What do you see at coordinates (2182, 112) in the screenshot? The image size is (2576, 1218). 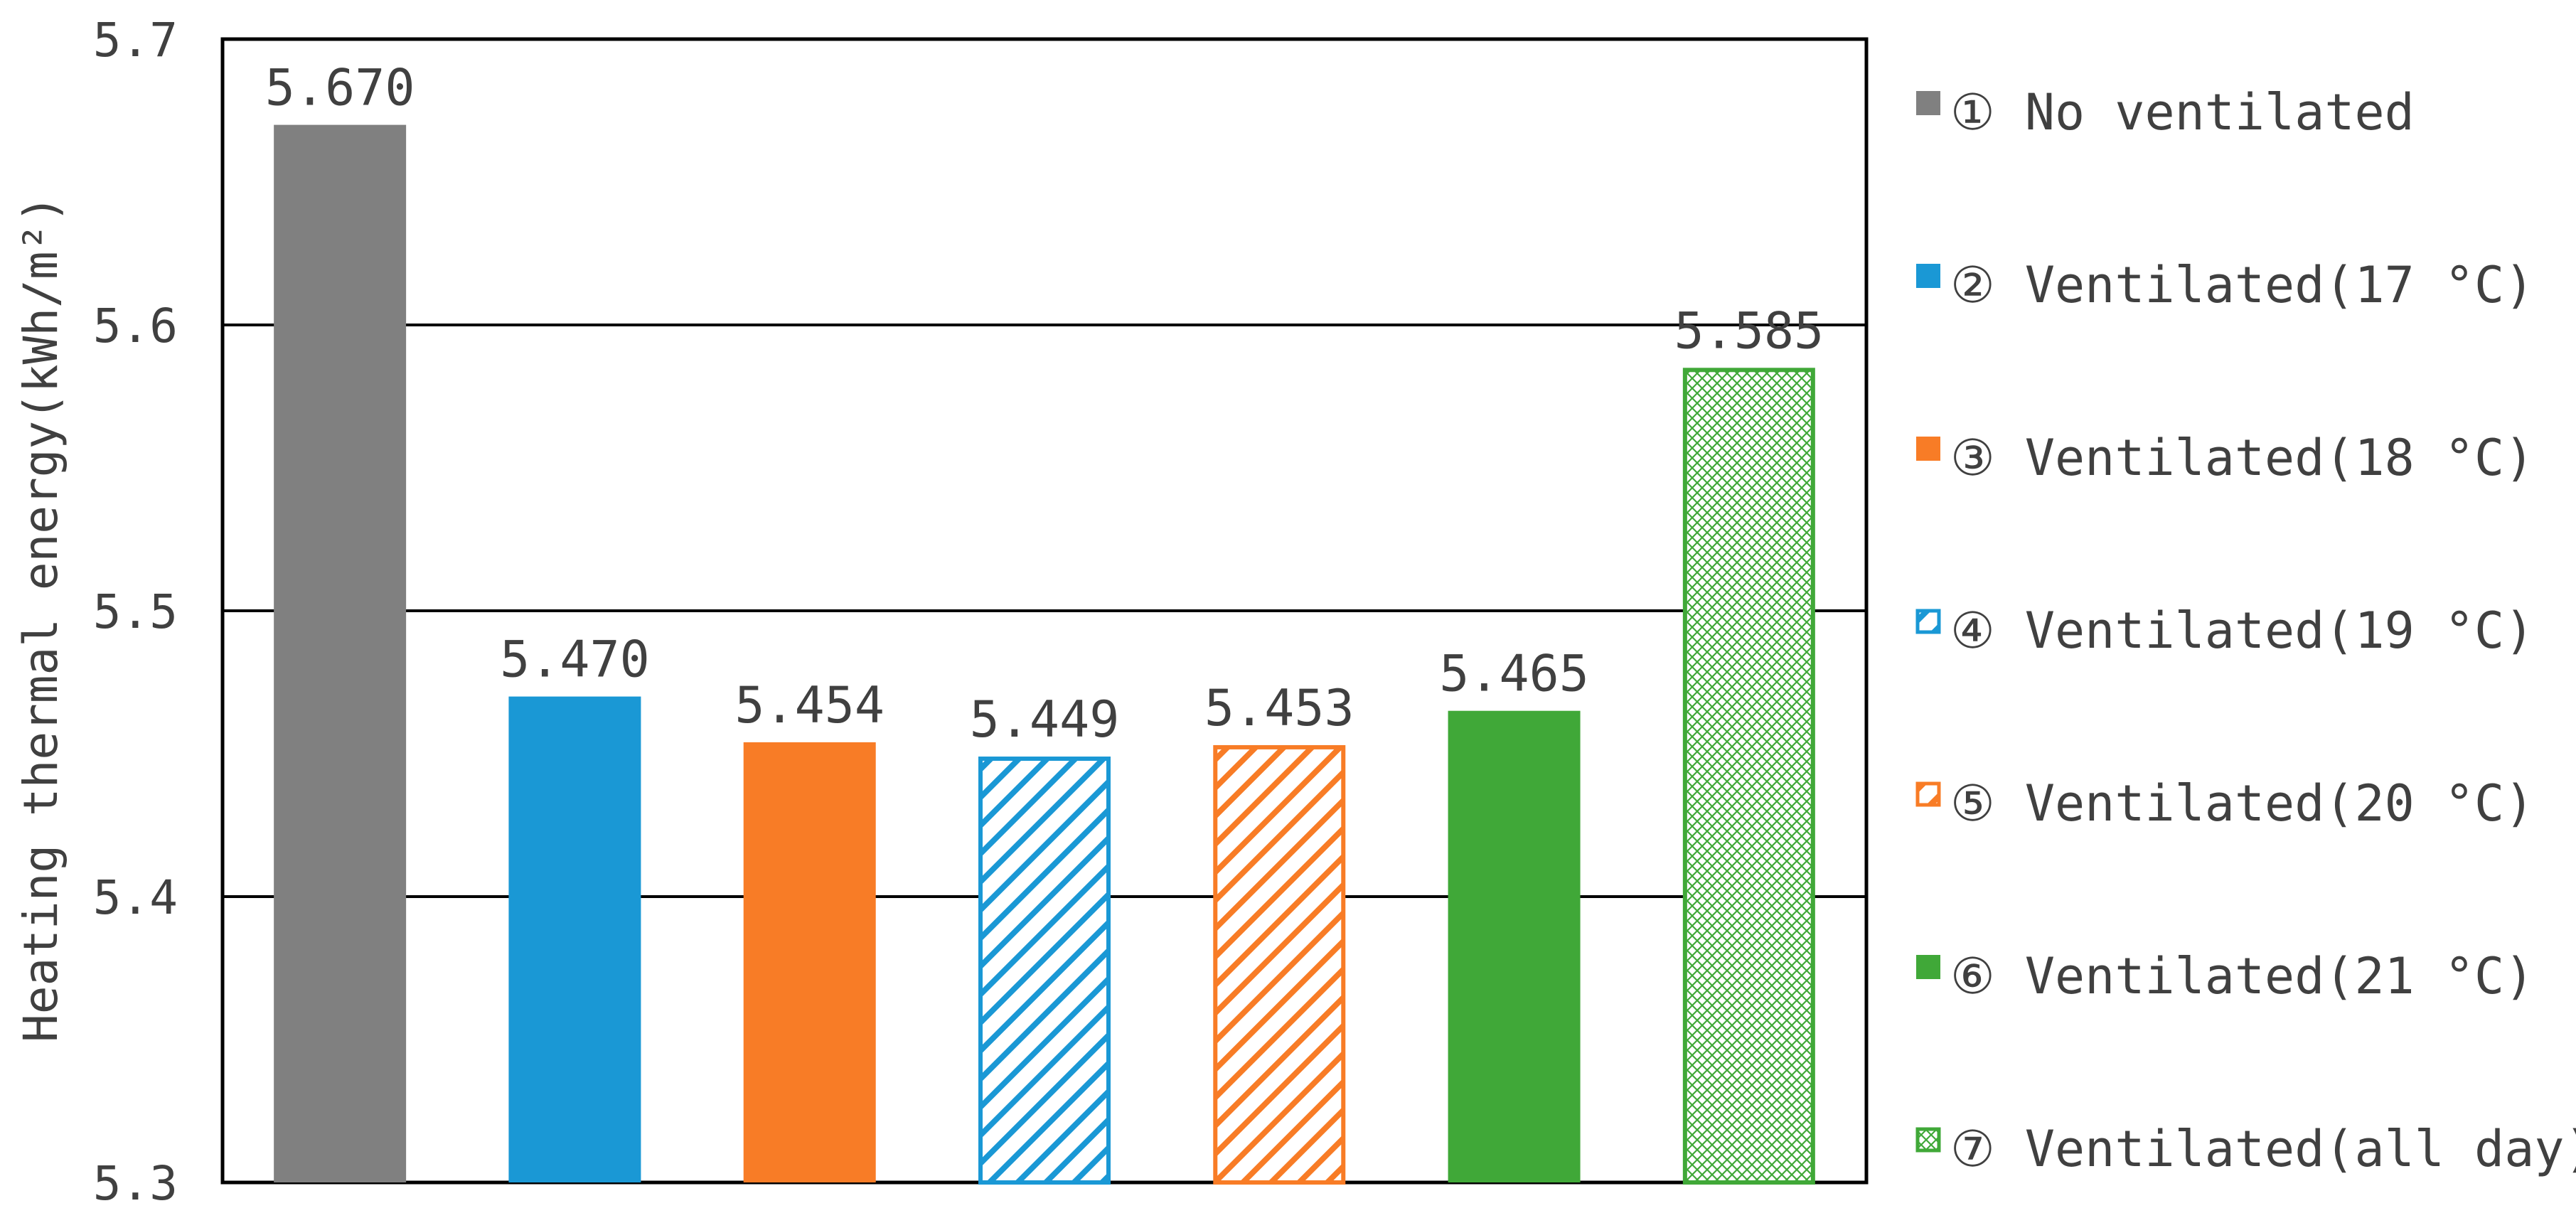 I see `legend-label: ① No ventilated` at bounding box center [2182, 112].